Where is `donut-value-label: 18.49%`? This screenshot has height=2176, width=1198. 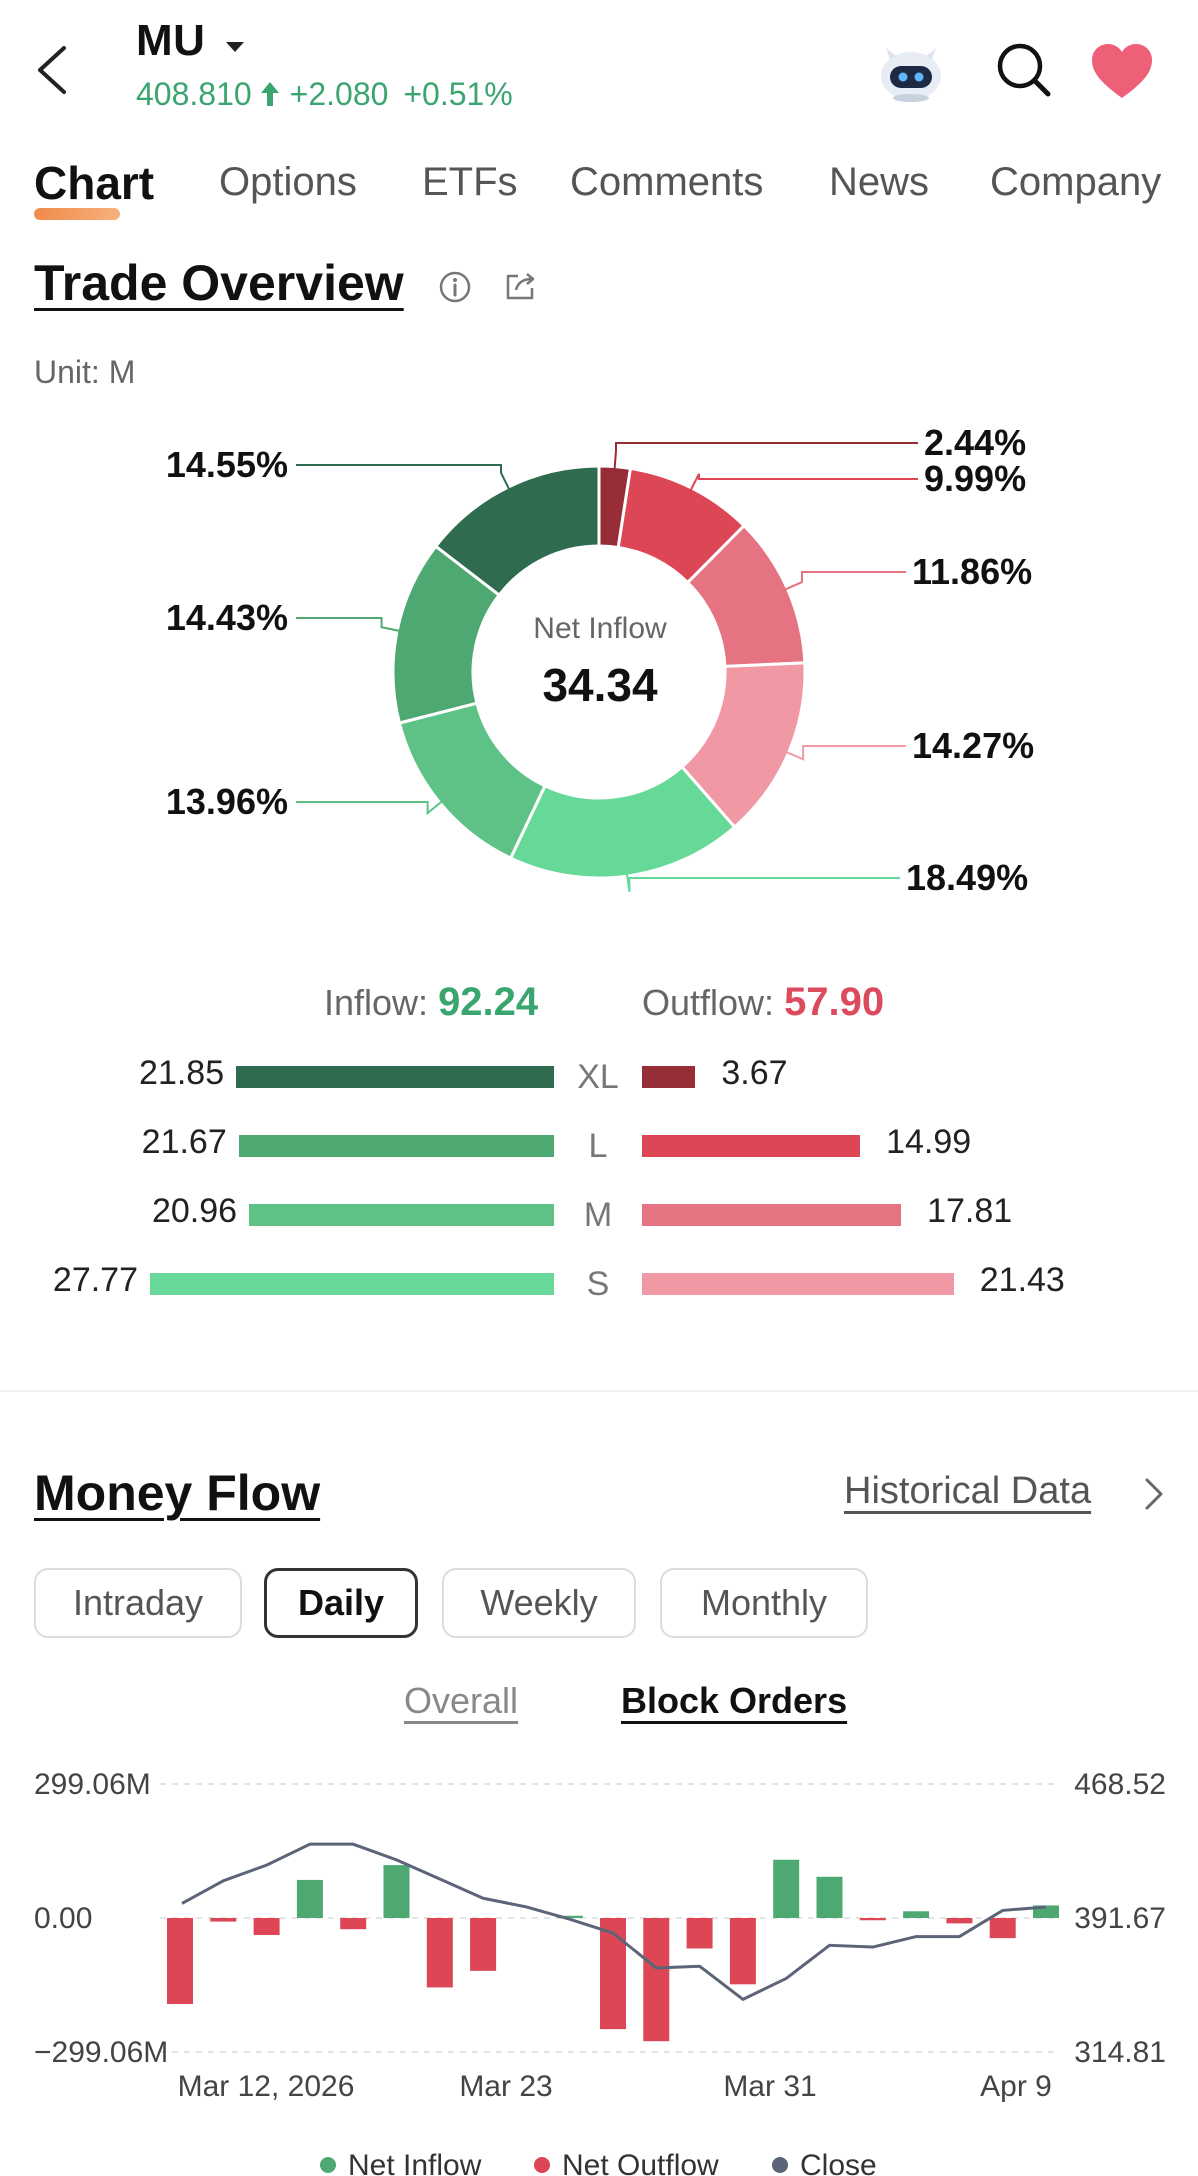
donut-value-label: 18.49% is located at coordinates (967, 877).